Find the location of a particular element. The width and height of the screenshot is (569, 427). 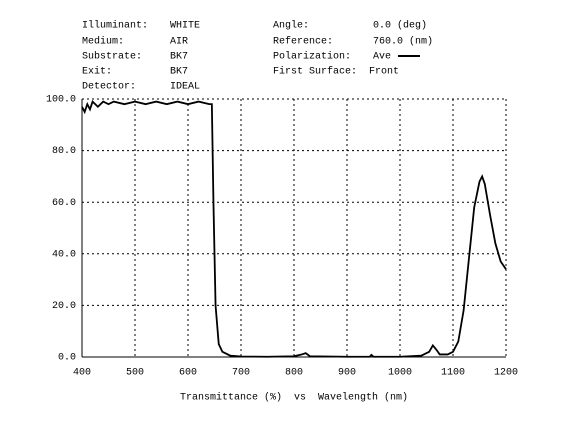

y-tick-label: 40.0 is located at coordinates (64, 254).